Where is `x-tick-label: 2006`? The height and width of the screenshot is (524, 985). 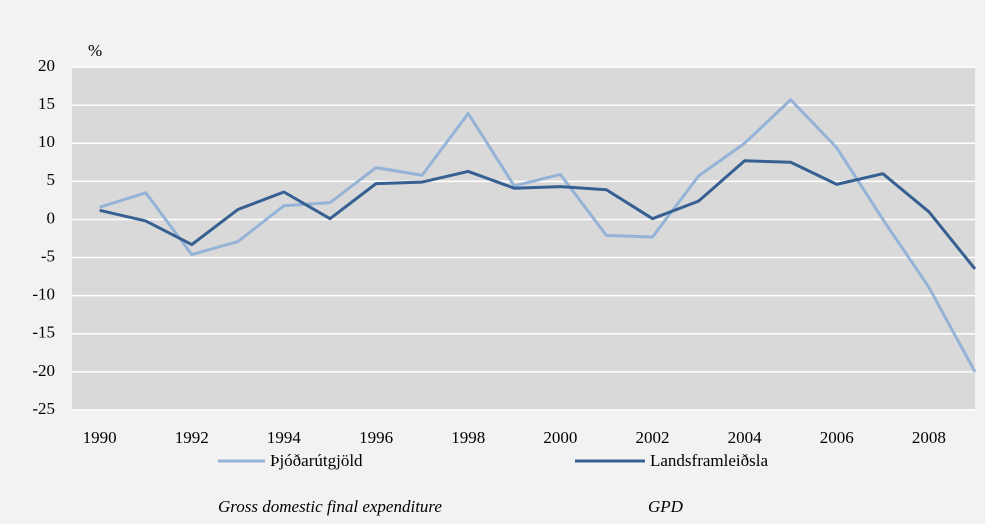 x-tick-label: 2006 is located at coordinates (837, 437).